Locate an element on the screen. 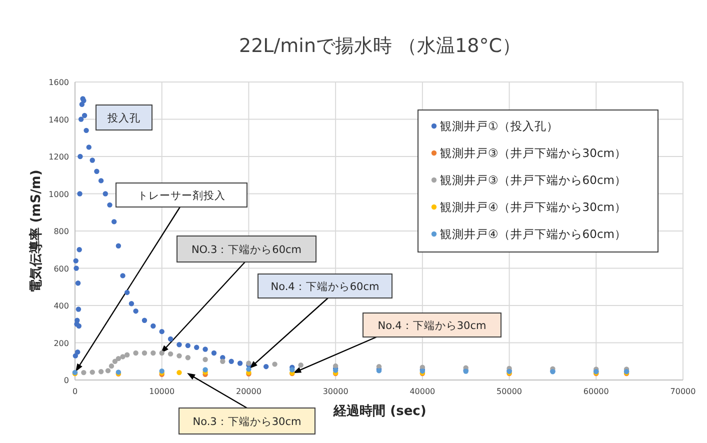  x-axis-title: 経過時間 (sec) is located at coordinates (379, 411).